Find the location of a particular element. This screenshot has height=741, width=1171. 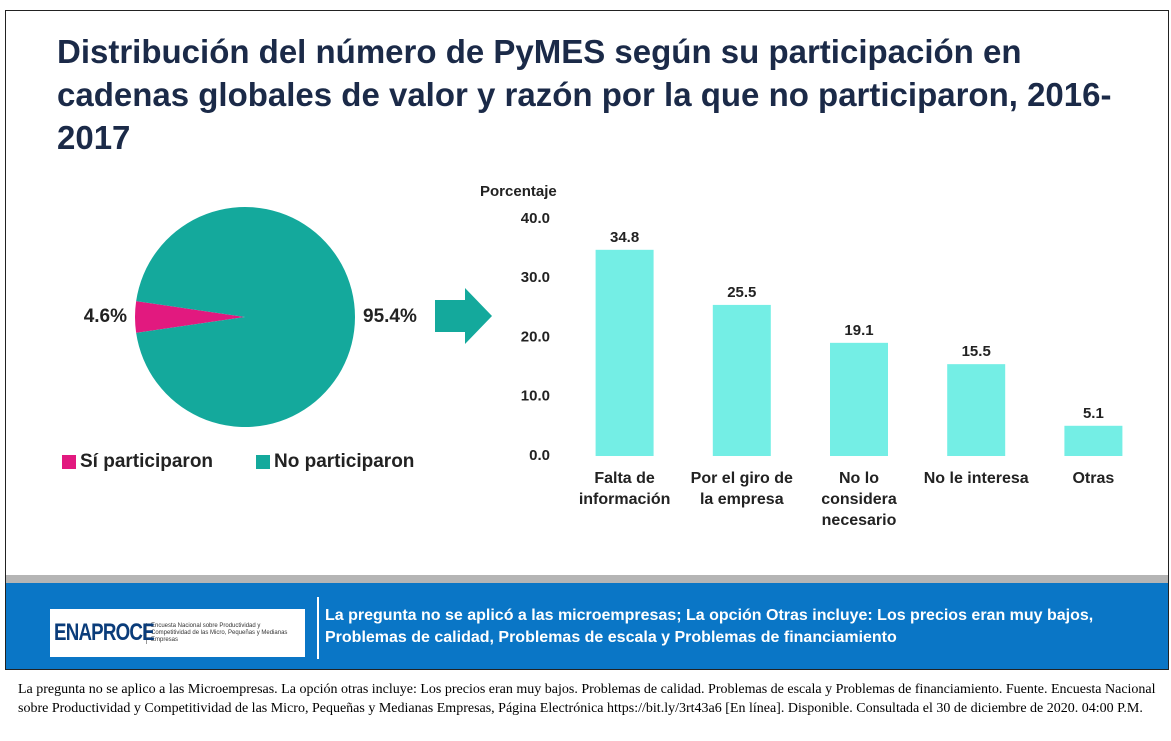

x-tick-label: Por el giro de la empresa is located at coordinates (741, 489).